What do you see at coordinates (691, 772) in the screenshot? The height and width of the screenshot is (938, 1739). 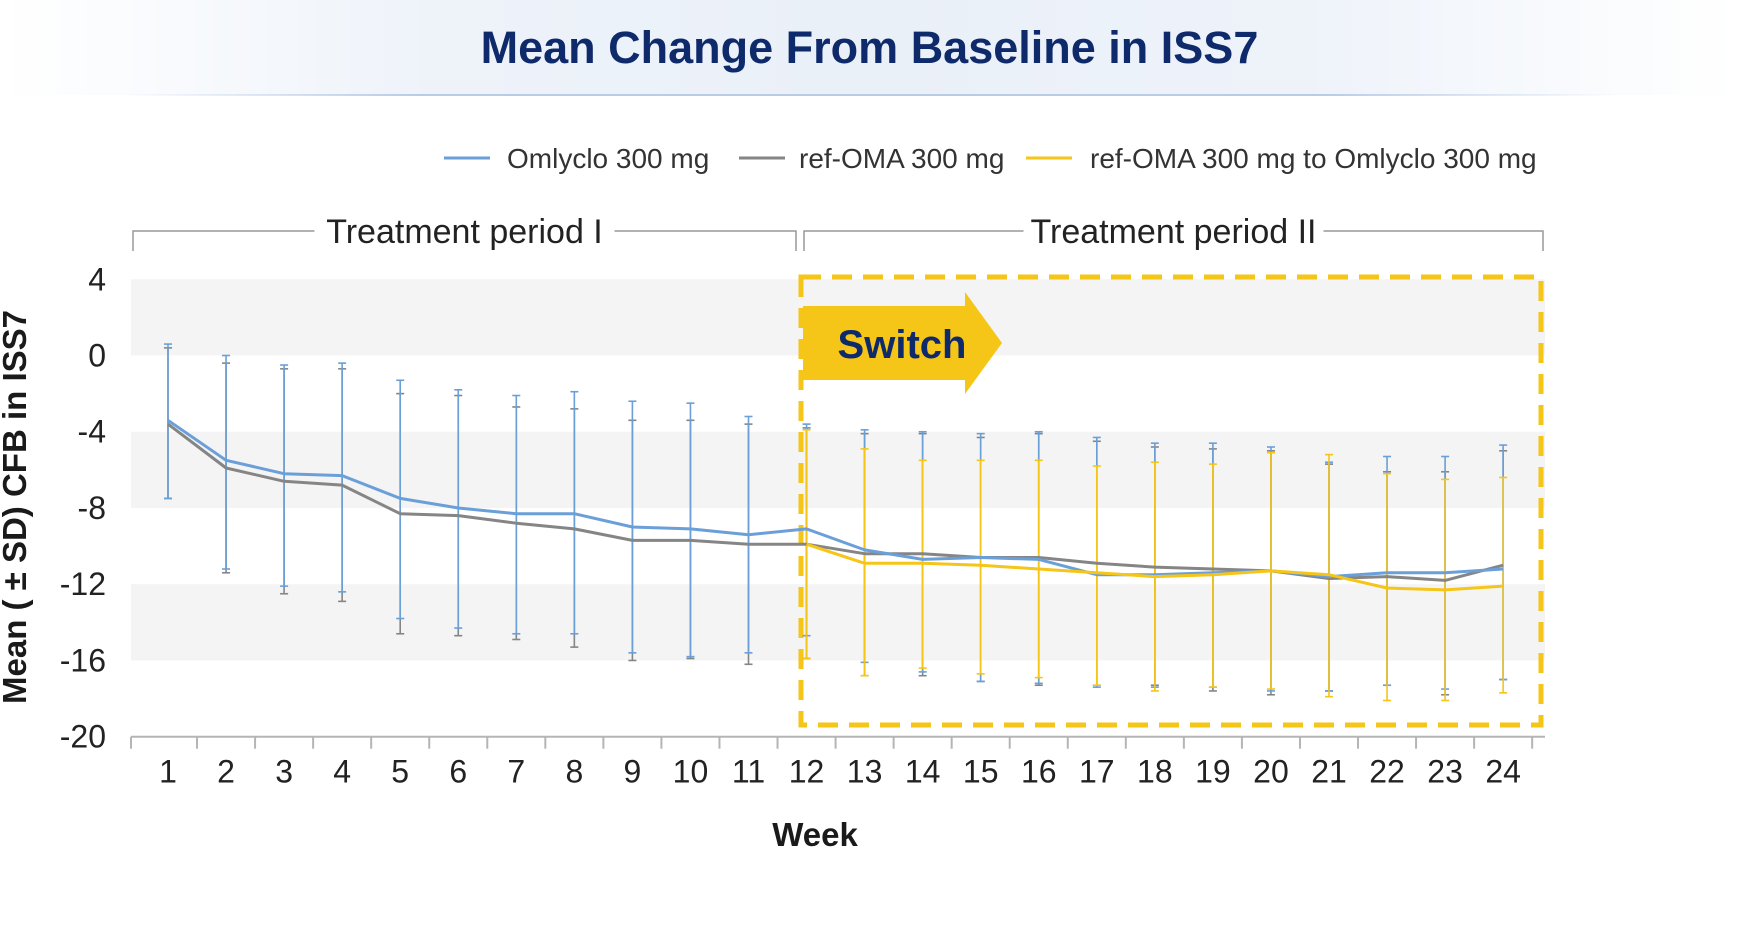 I see `x-tick-label: 10` at bounding box center [691, 772].